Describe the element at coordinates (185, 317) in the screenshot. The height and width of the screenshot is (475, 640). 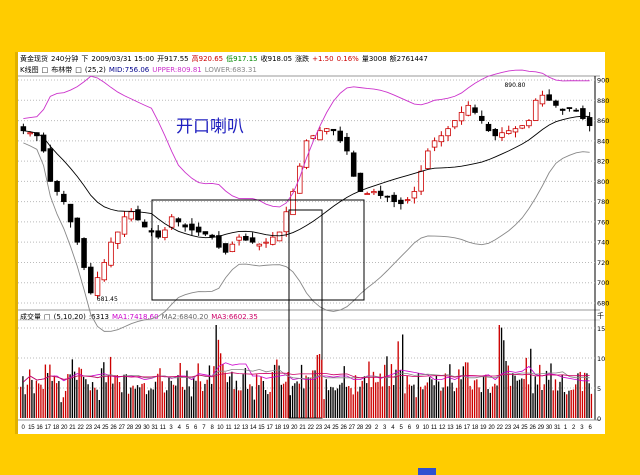
I see `ma2: MA2:6840.20` at that location.